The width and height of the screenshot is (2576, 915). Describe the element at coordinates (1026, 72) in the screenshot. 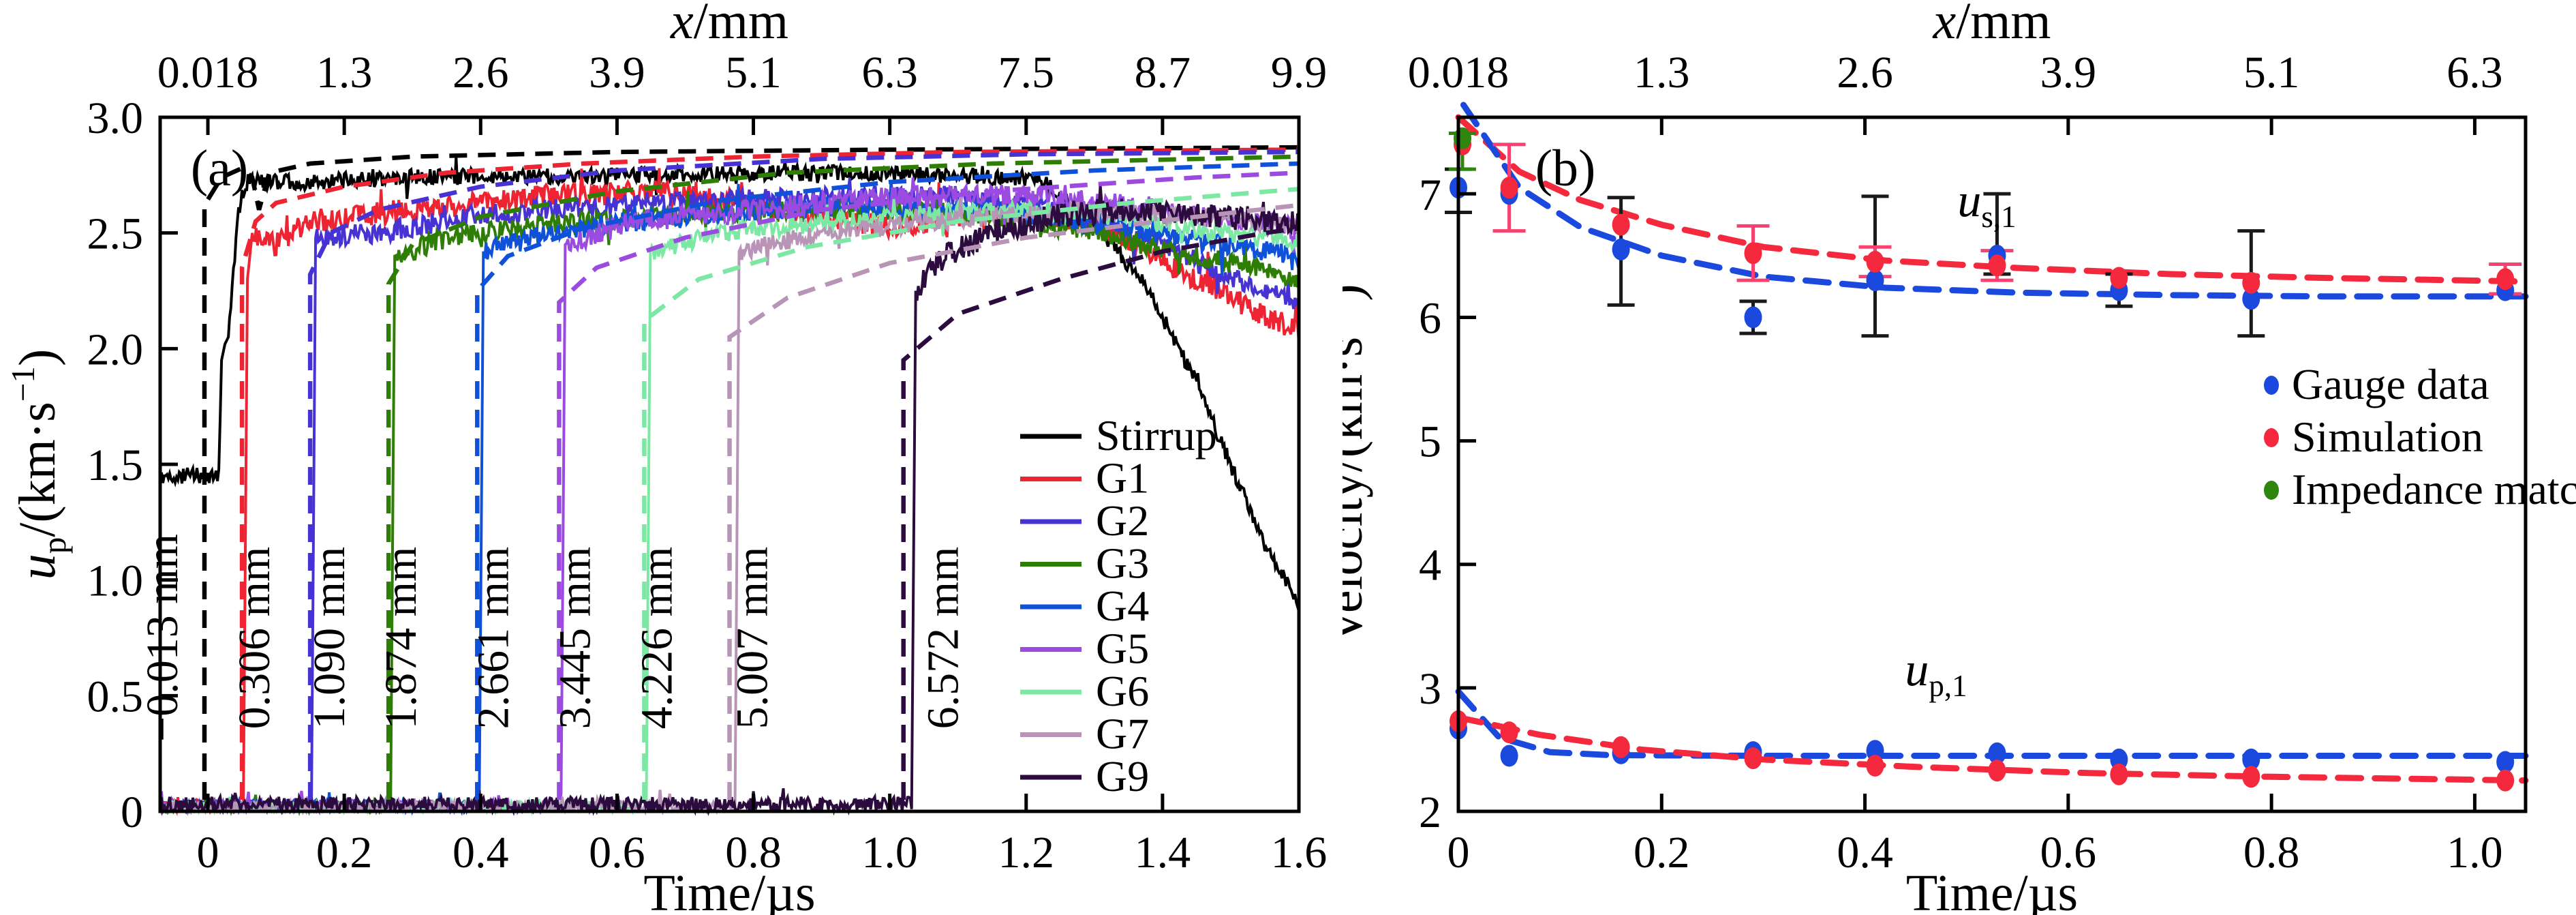

I see `top-tick-label: 7.5` at that location.